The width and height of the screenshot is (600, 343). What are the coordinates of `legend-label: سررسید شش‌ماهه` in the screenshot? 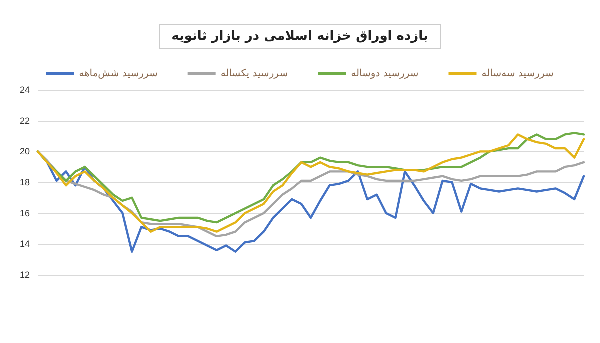 It's located at (118, 74).